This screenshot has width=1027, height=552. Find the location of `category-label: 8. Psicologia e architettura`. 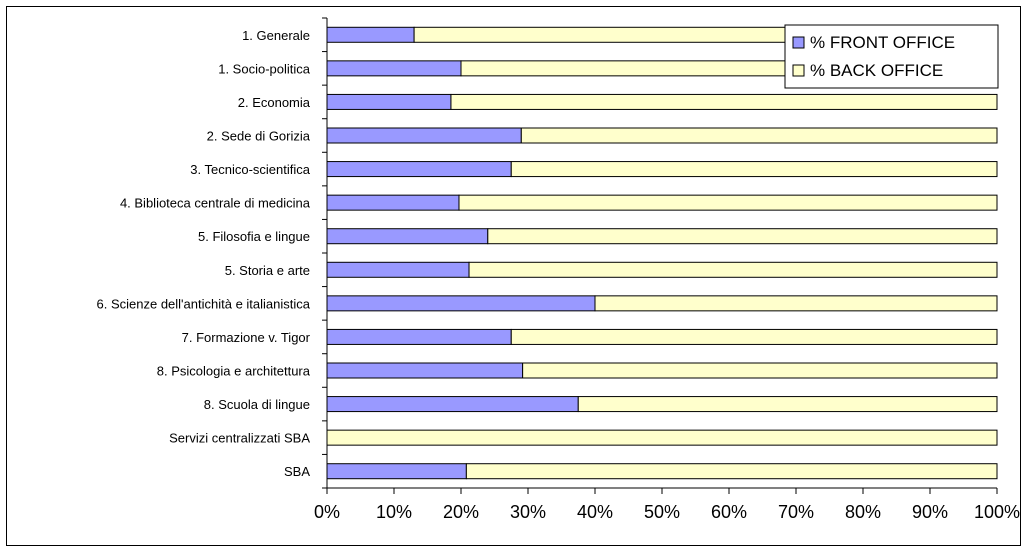

category-label: 8. Psicologia e architettura is located at coordinates (234, 371).